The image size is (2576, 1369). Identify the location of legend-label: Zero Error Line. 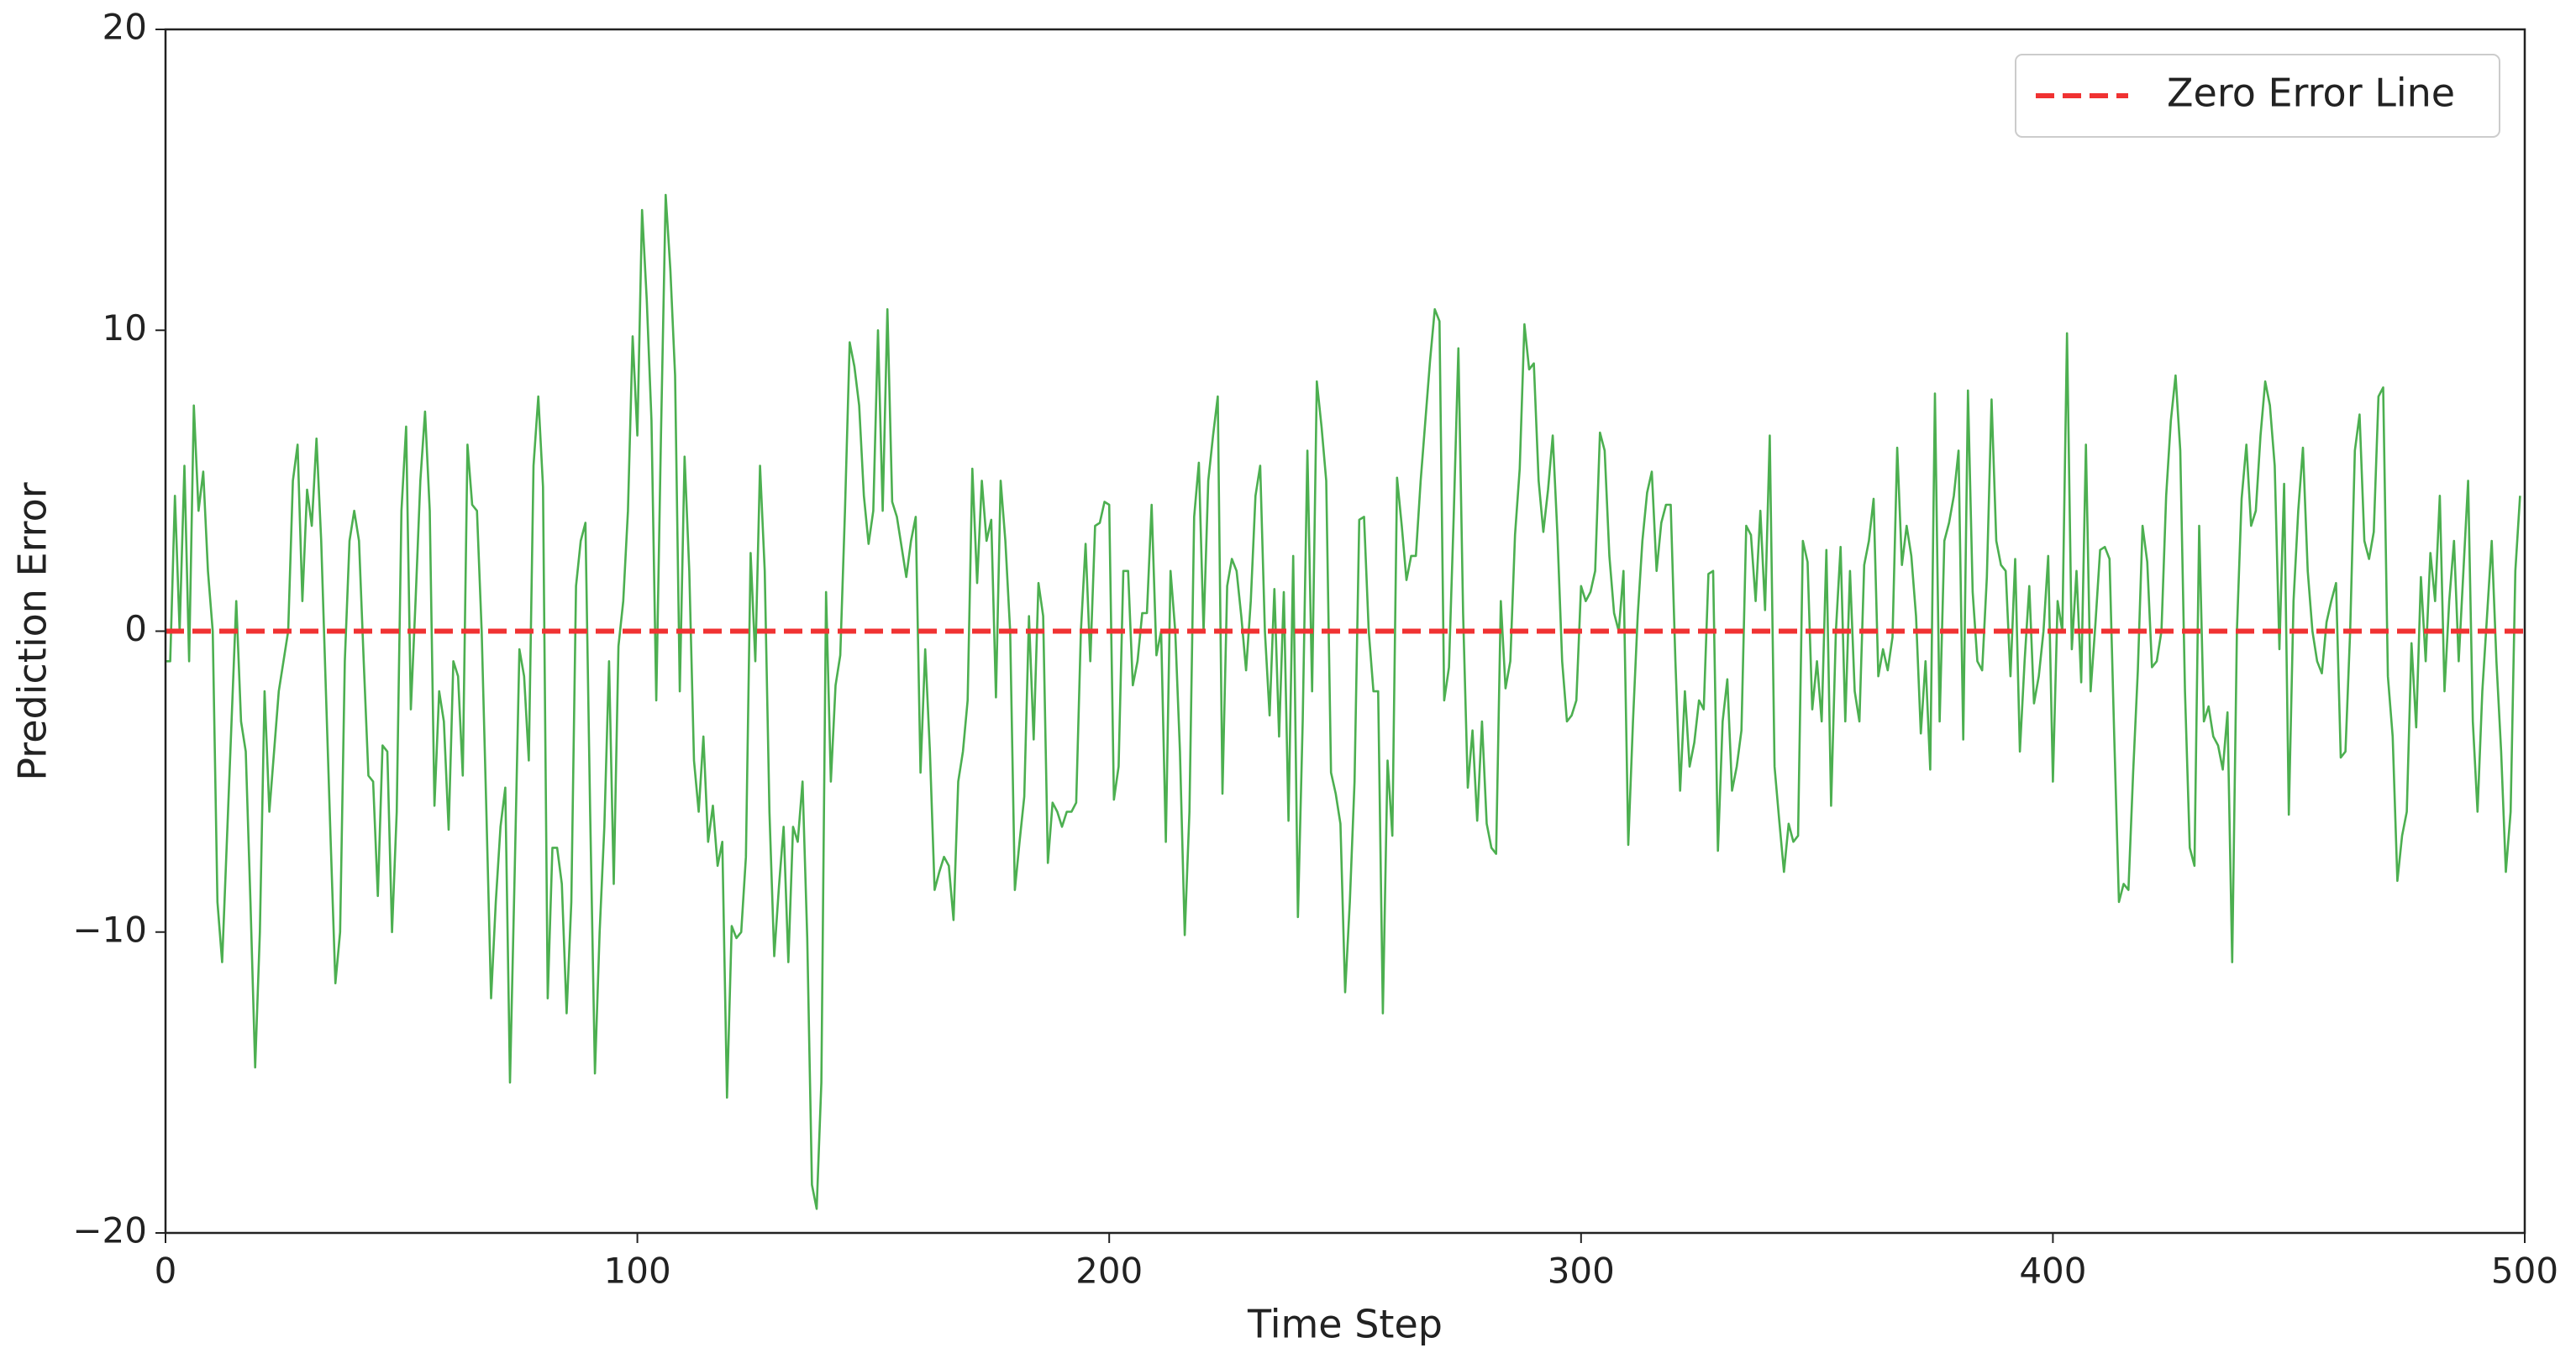
(2311, 93).